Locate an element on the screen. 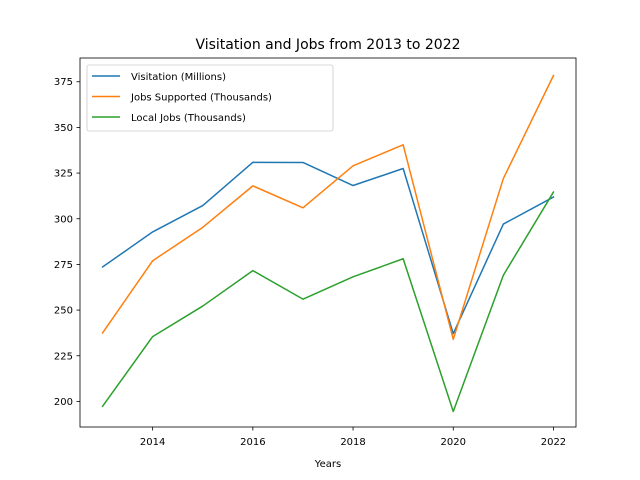 The width and height of the screenshot is (640, 480). chart-title: Visitation and Jobs from 2013 to 2022 is located at coordinates (327, 45).